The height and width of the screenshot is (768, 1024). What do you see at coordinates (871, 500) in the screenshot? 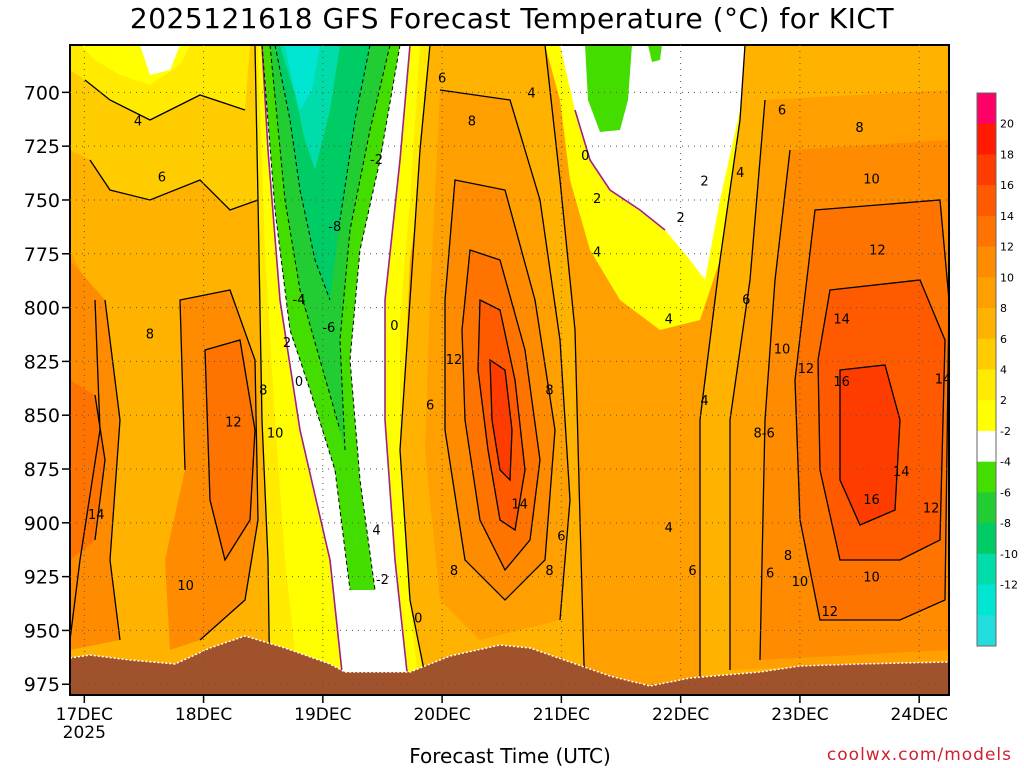
I see `contour-label-52: 16` at bounding box center [871, 500].